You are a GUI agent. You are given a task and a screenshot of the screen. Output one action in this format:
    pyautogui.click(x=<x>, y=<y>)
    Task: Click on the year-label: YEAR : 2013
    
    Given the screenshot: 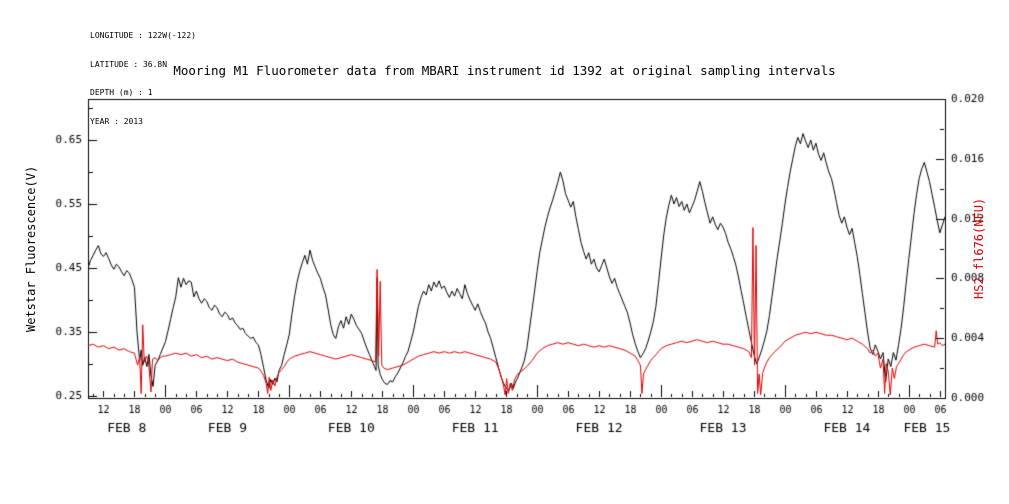 What is the action you would take?
    pyautogui.click(x=116, y=121)
    